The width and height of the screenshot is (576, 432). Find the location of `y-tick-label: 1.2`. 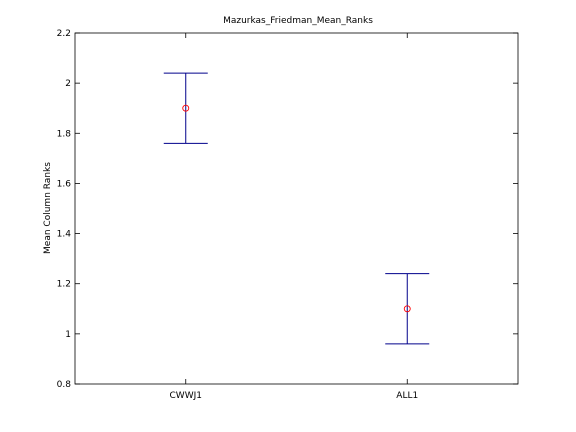

y-tick-label: 1.2 is located at coordinates (64, 285).